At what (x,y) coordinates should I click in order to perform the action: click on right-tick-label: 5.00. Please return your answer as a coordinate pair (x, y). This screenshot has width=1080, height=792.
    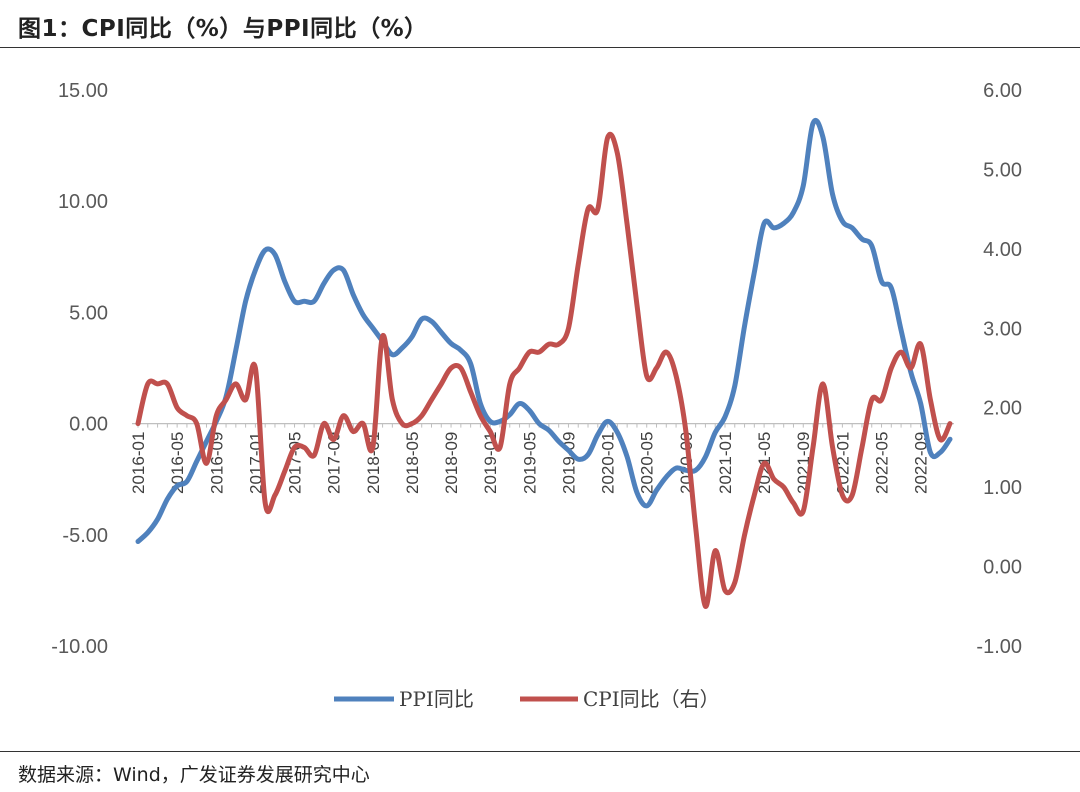
    Looking at the image, I should click on (1002, 170).